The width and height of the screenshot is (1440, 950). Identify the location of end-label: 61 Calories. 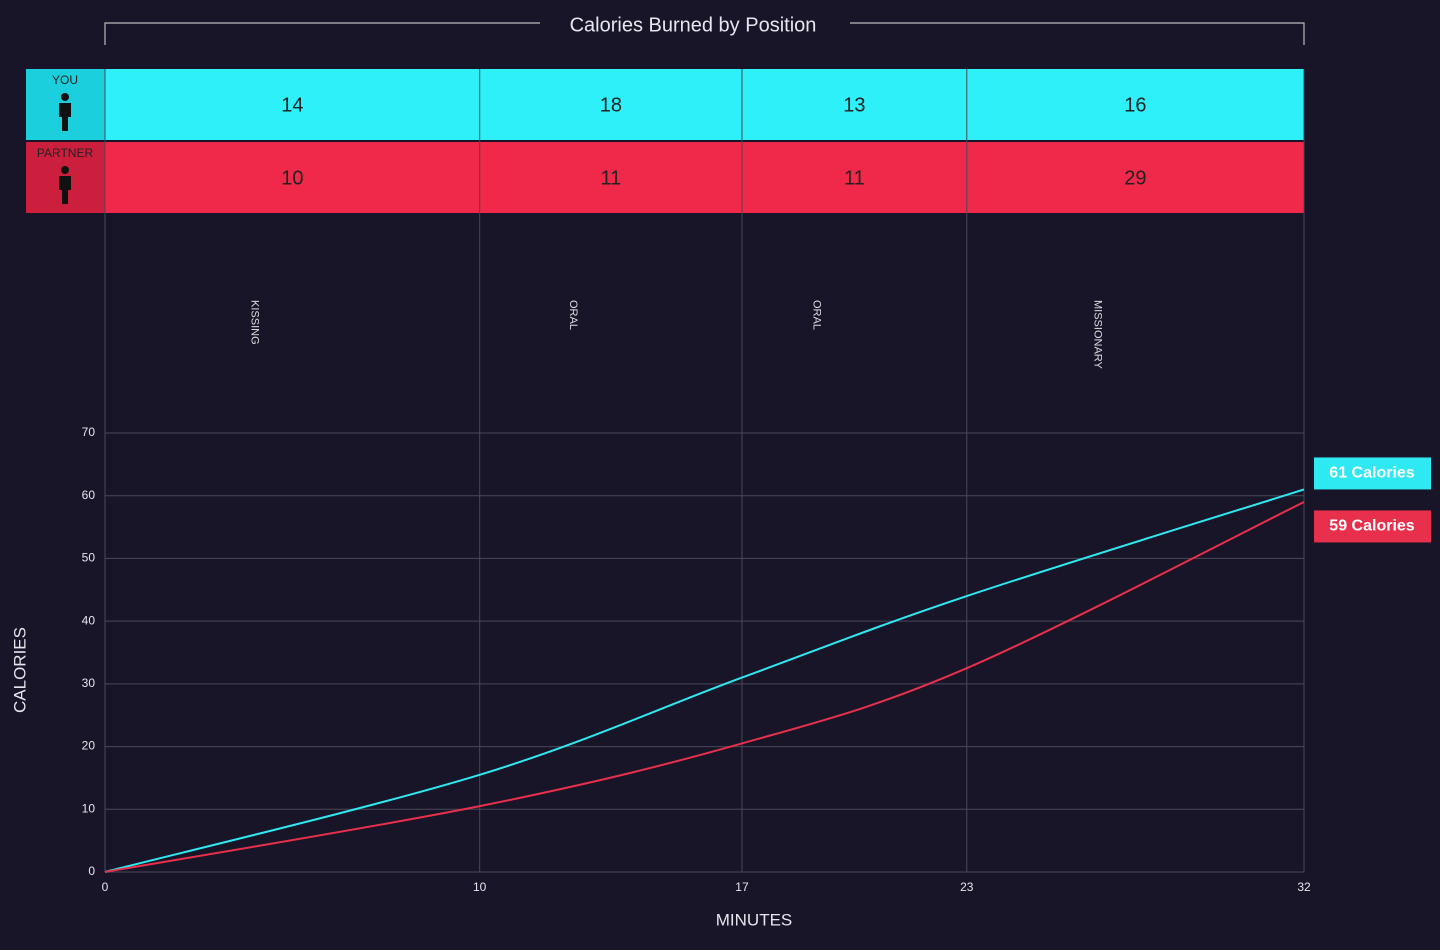
(1371, 473).